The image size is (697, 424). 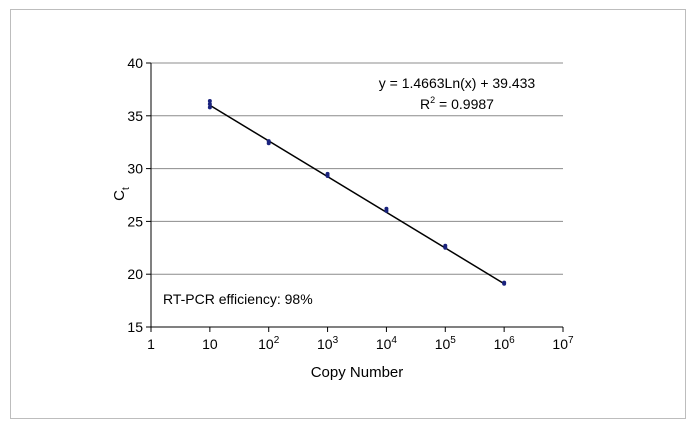 I want to click on svg-text: Ct, so click(x=121, y=194).